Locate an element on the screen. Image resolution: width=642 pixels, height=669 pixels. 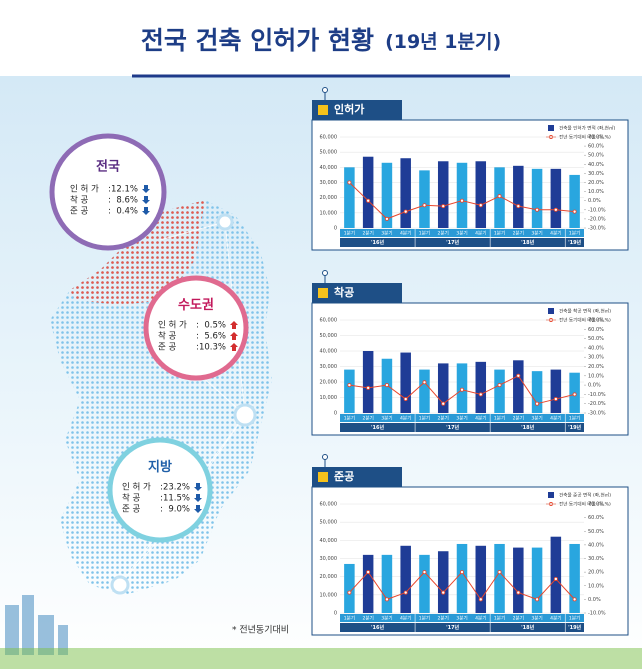
y2-tick-label: -10.0% is located at coordinates (597, 395).